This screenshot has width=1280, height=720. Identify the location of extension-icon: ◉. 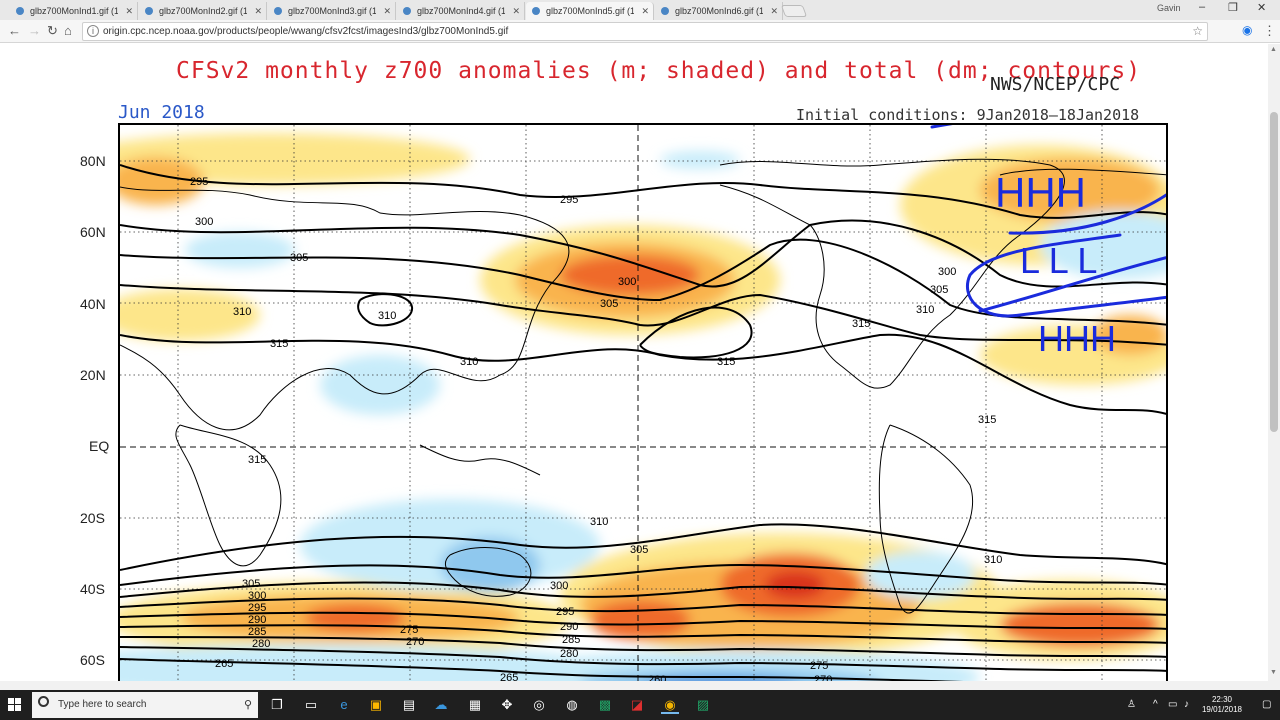
(1247, 30).